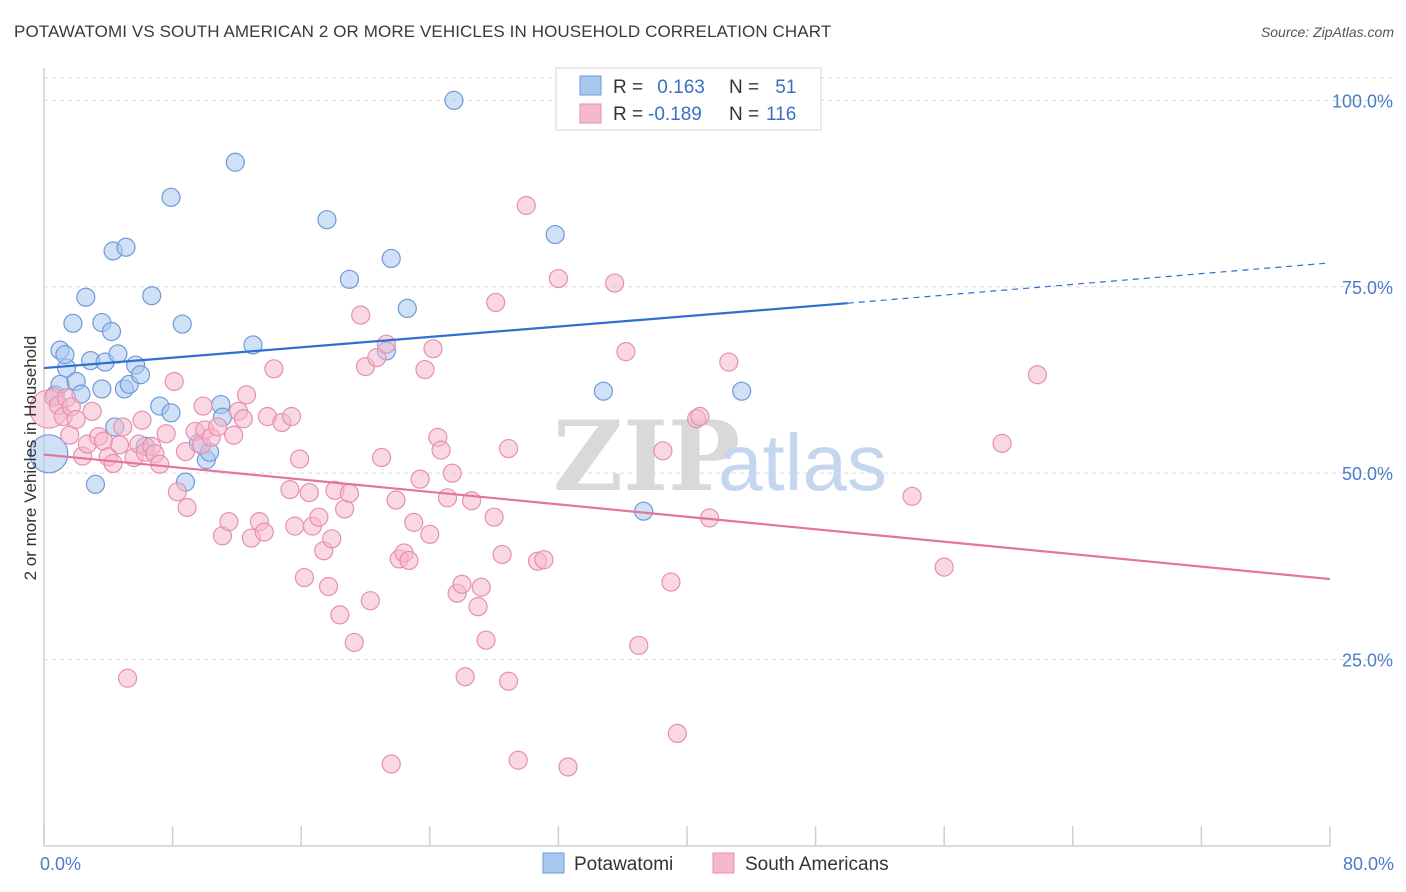 The image size is (1406, 892). What do you see at coordinates (1367, 288) in the screenshot?
I see `y-tick-label: 75.0%` at bounding box center [1367, 288].